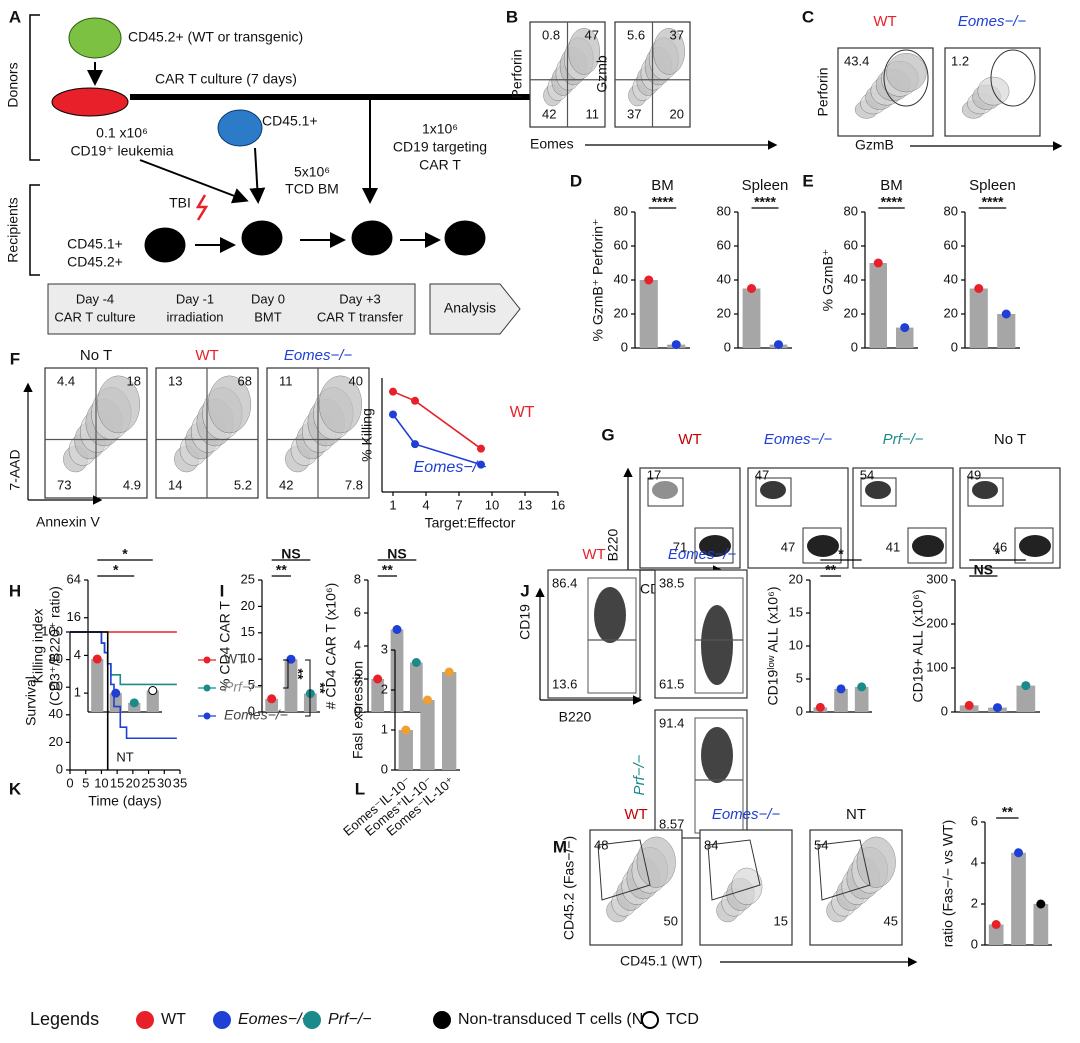 This screenshot has width=1080, height=1043. I want to click on label: CD45.2+ (WT or transgenic), so click(215, 37).